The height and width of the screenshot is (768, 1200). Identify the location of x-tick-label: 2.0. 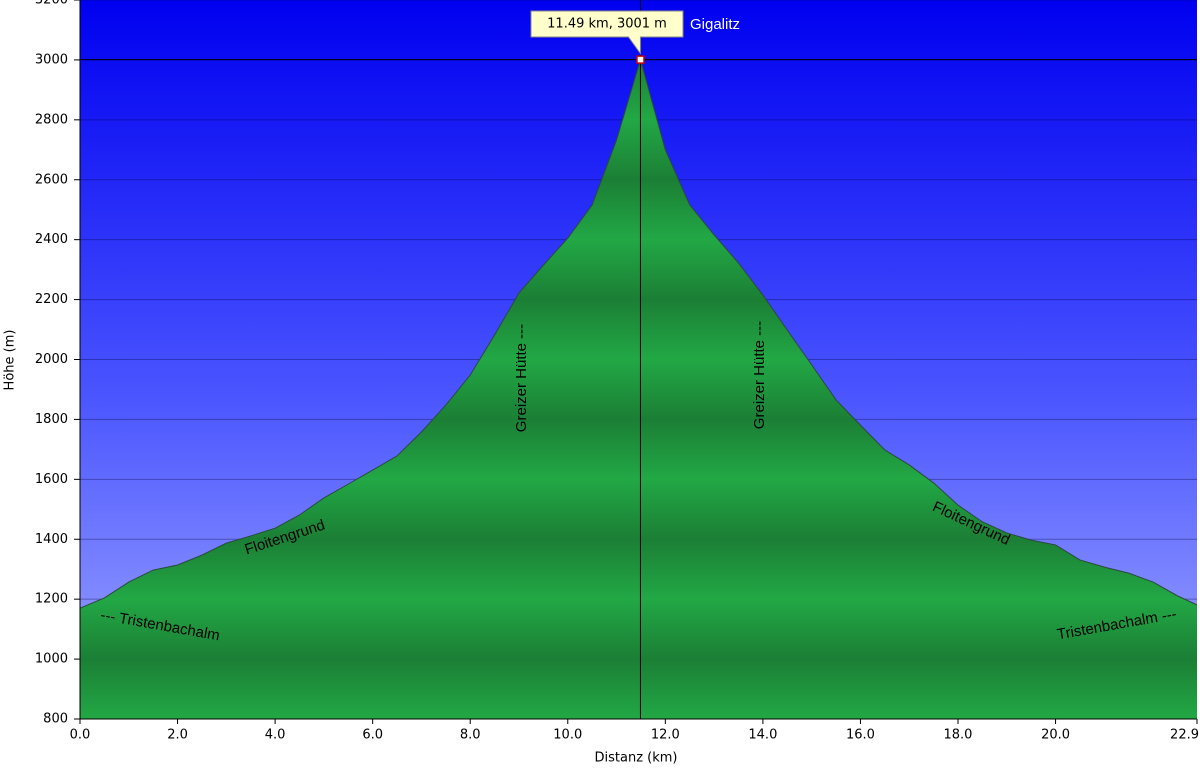
(177, 735).